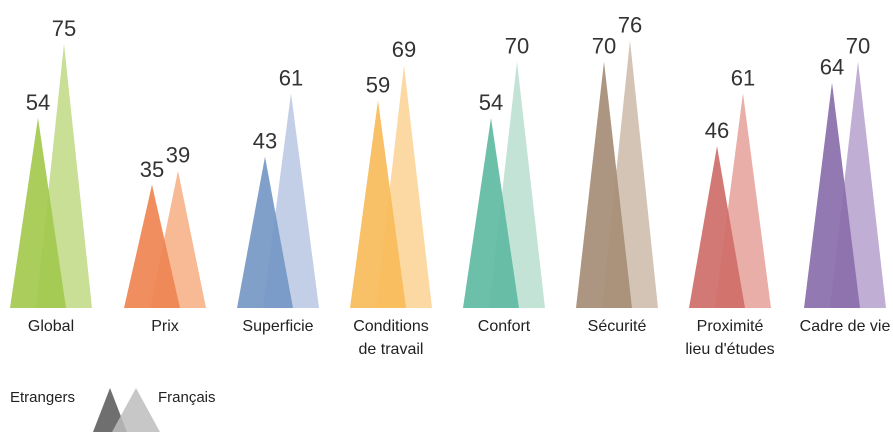  Describe the element at coordinates (152, 169) in the screenshot. I see `value-label-prix-etrangers: 35` at that location.